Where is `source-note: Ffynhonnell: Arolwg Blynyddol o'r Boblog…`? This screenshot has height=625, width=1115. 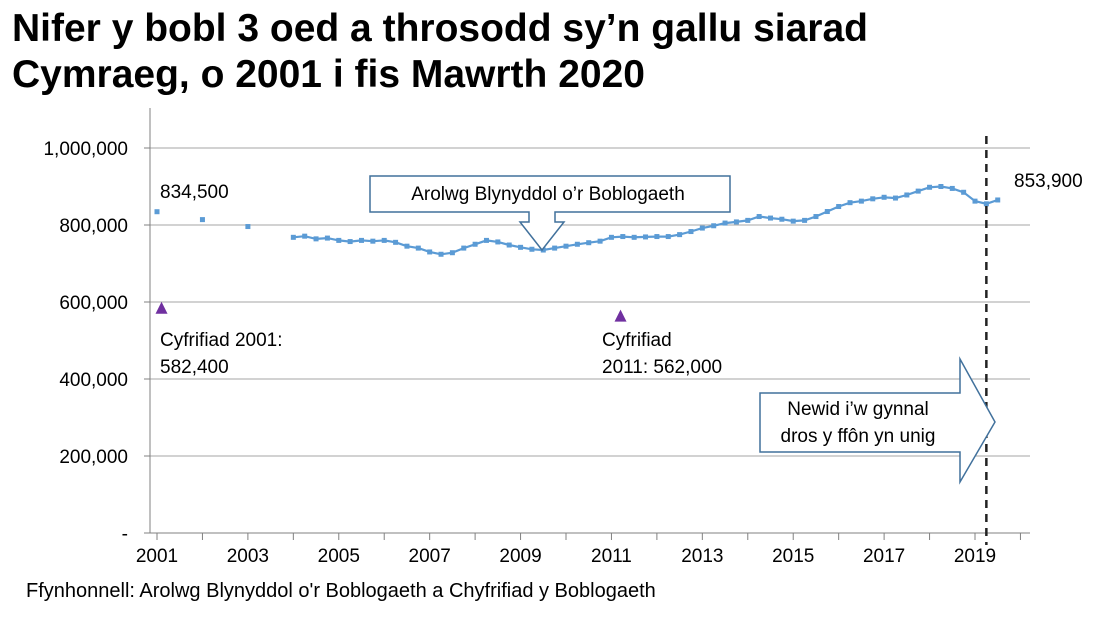 source-note: Ffynhonnell: Arolwg Blynyddol o'r Boblog… is located at coordinates (341, 591).